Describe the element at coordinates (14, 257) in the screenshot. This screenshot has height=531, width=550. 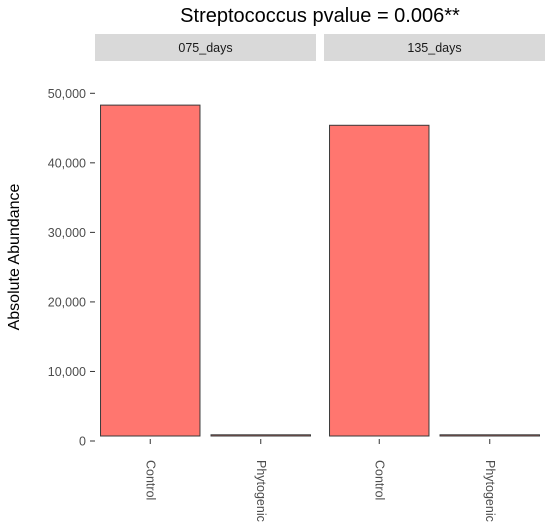
I see `y-axis-label: Absolute Abundance` at that location.